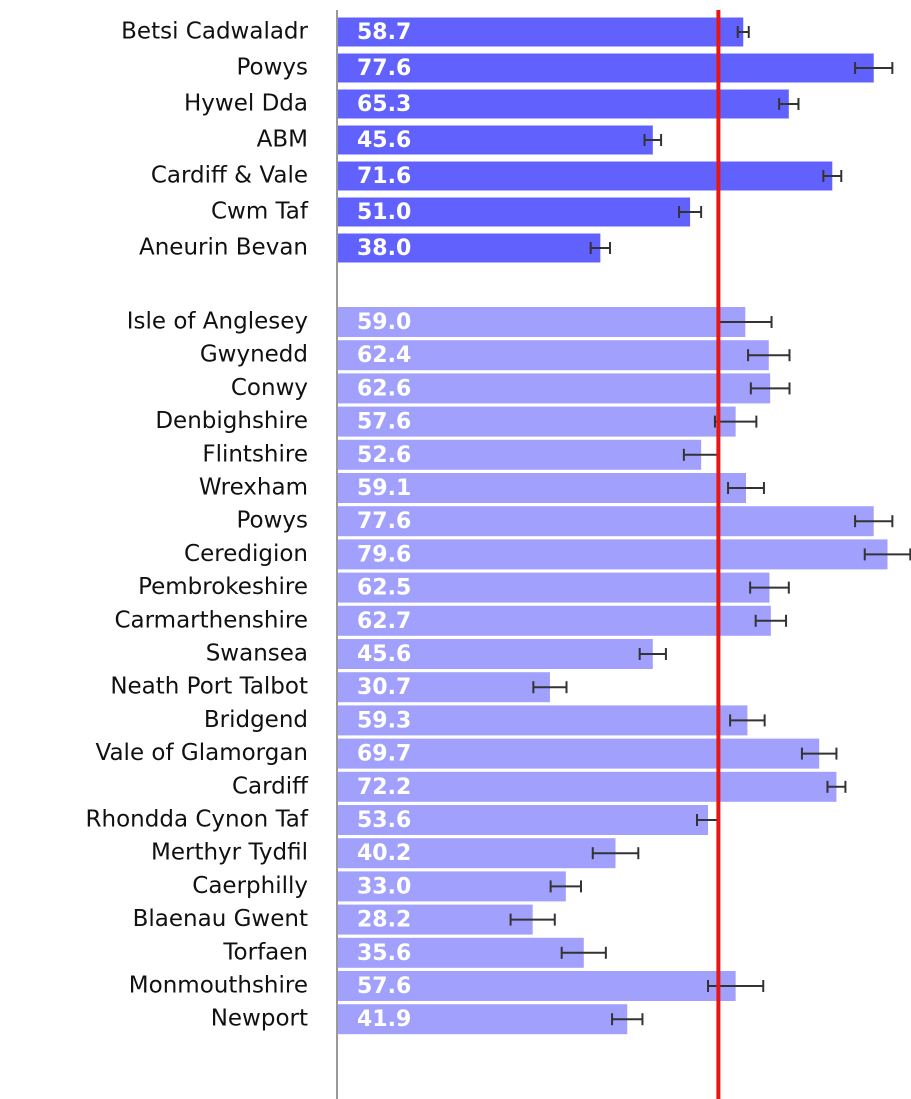  Describe the element at coordinates (269, 388) in the screenshot. I see `category-label: Conwy` at that location.